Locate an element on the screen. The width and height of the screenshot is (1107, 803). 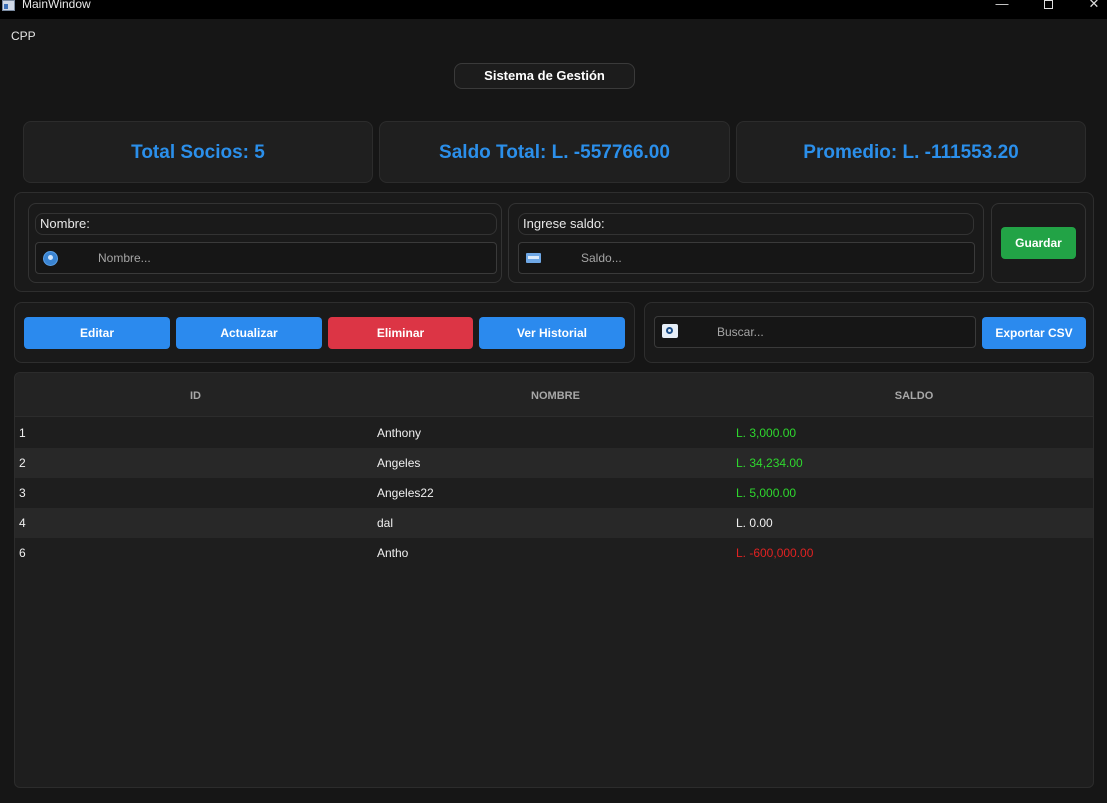
actions-panel: Editar Actualizar Eliminar Ver Historial is located at coordinates (324, 332).